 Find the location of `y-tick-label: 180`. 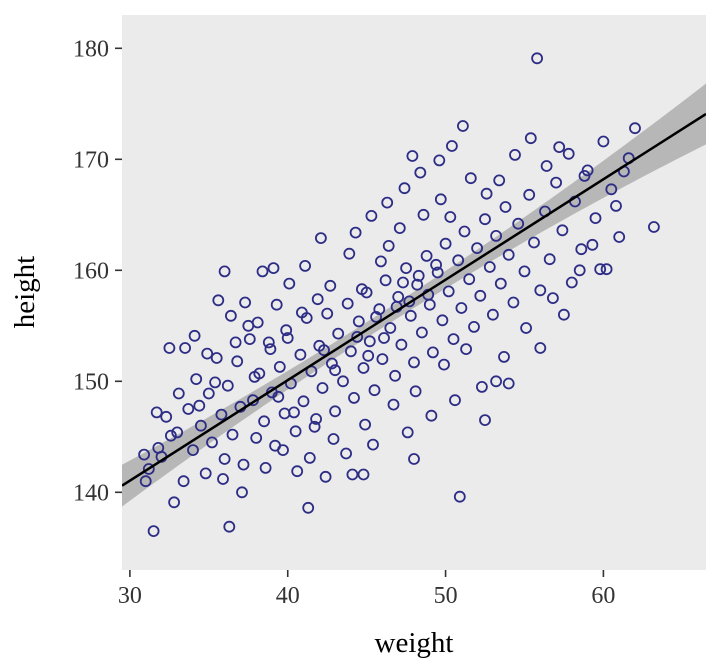

y-tick-label: 180 is located at coordinates (91, 49).